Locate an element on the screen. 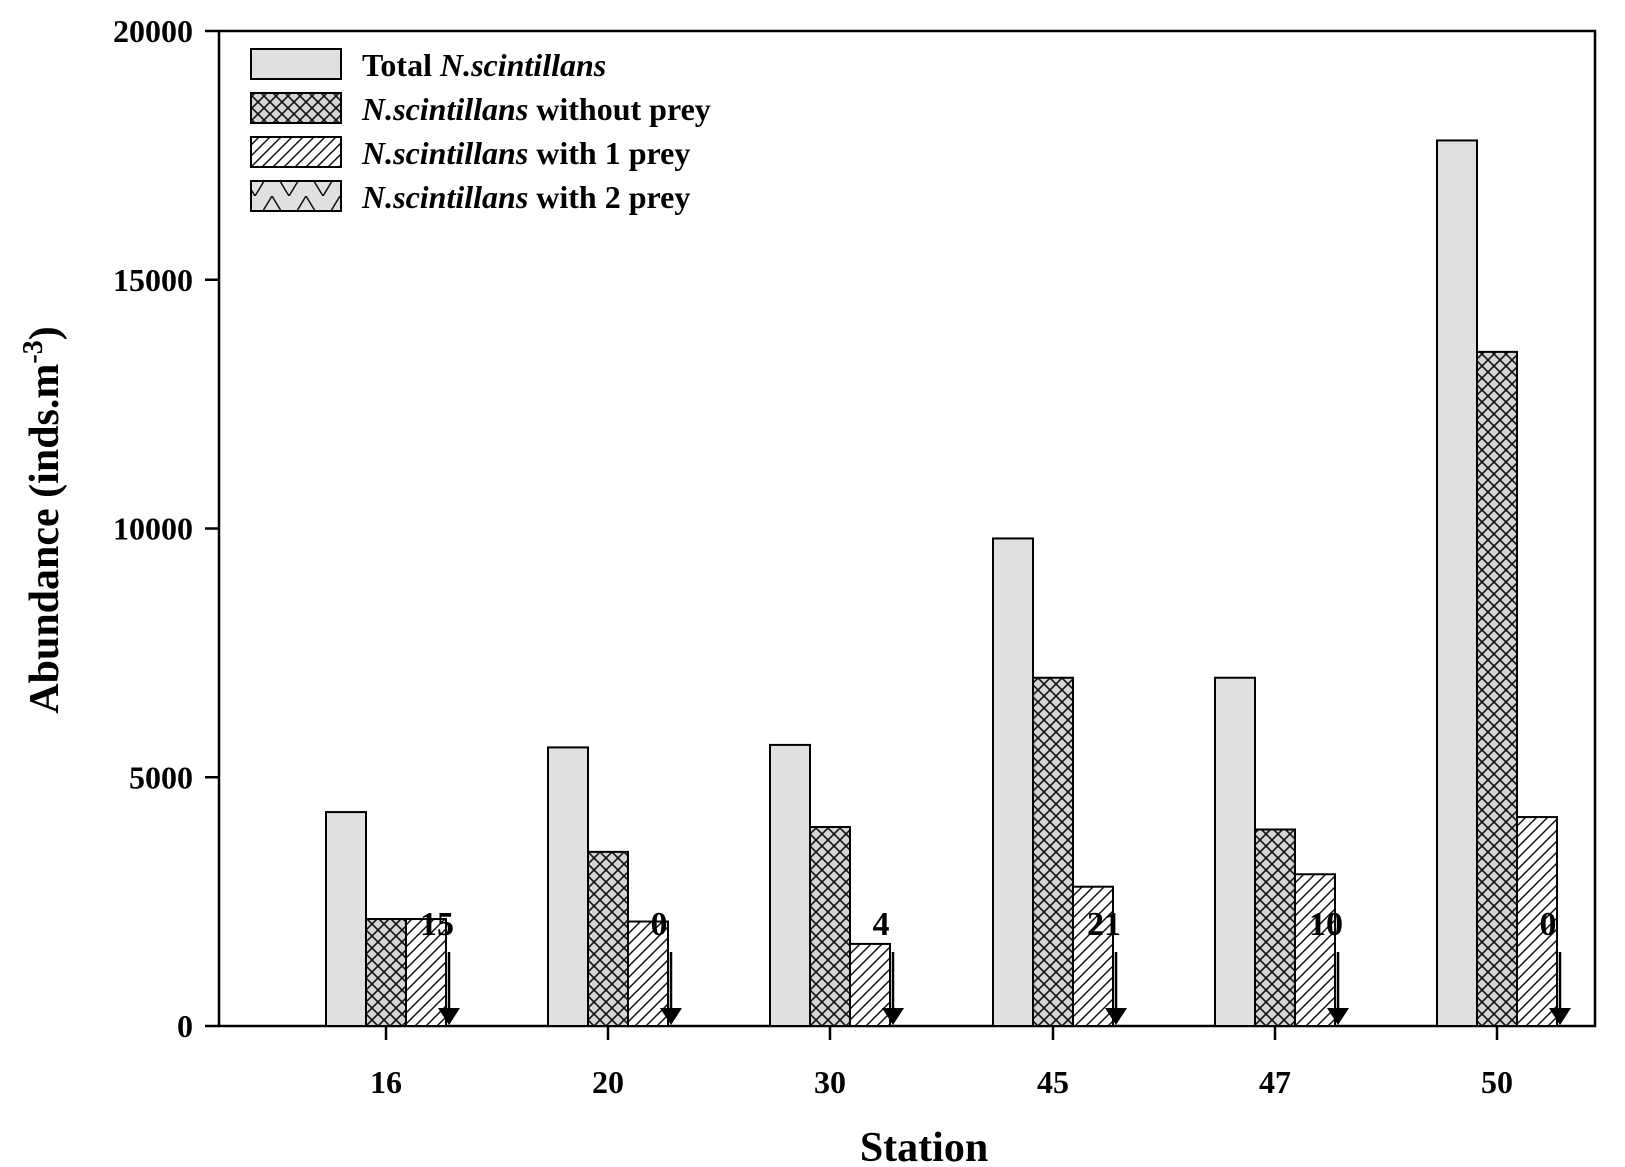  y-tick-label: 5000 is located at coordinates (161, 777).